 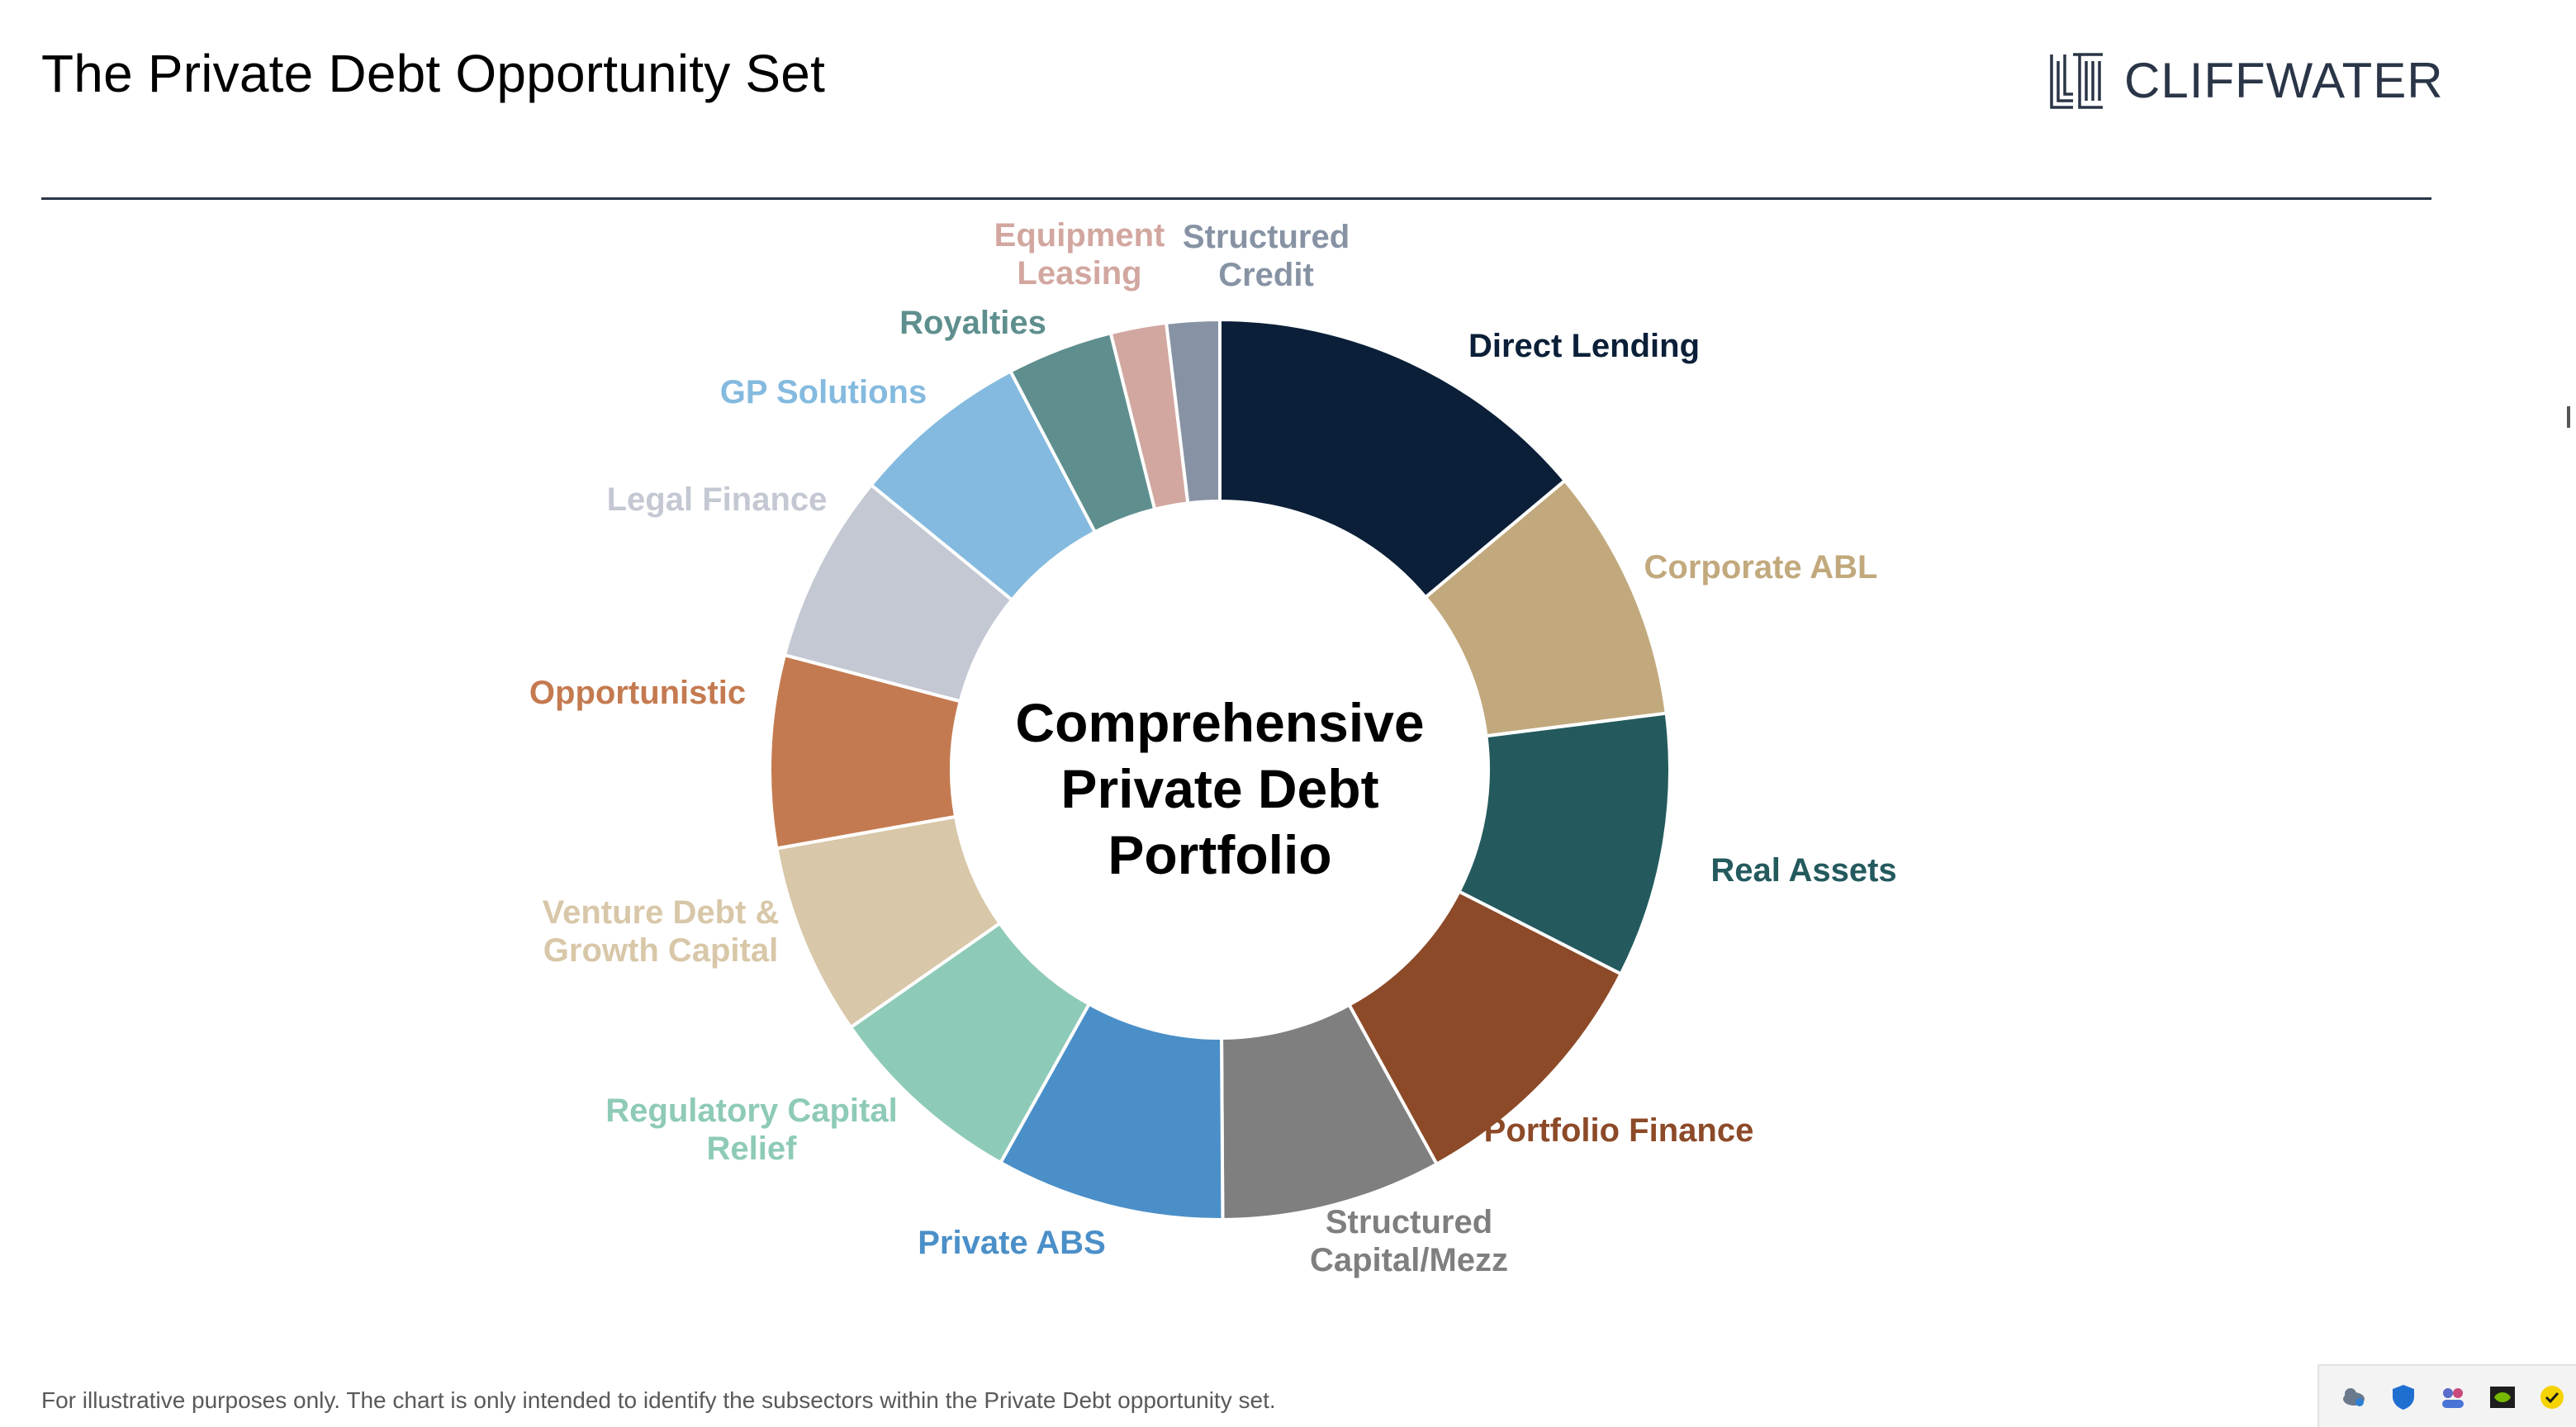 What do you see at coordinates (1236, 198) in the screenshot?
I see `header-divider` at bounding box center [1236, 198].